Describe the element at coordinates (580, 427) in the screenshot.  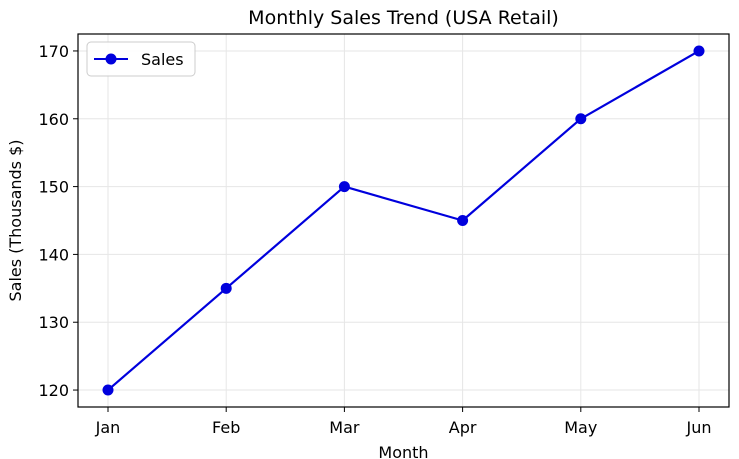
I see `x-tick-label: May` at that location.